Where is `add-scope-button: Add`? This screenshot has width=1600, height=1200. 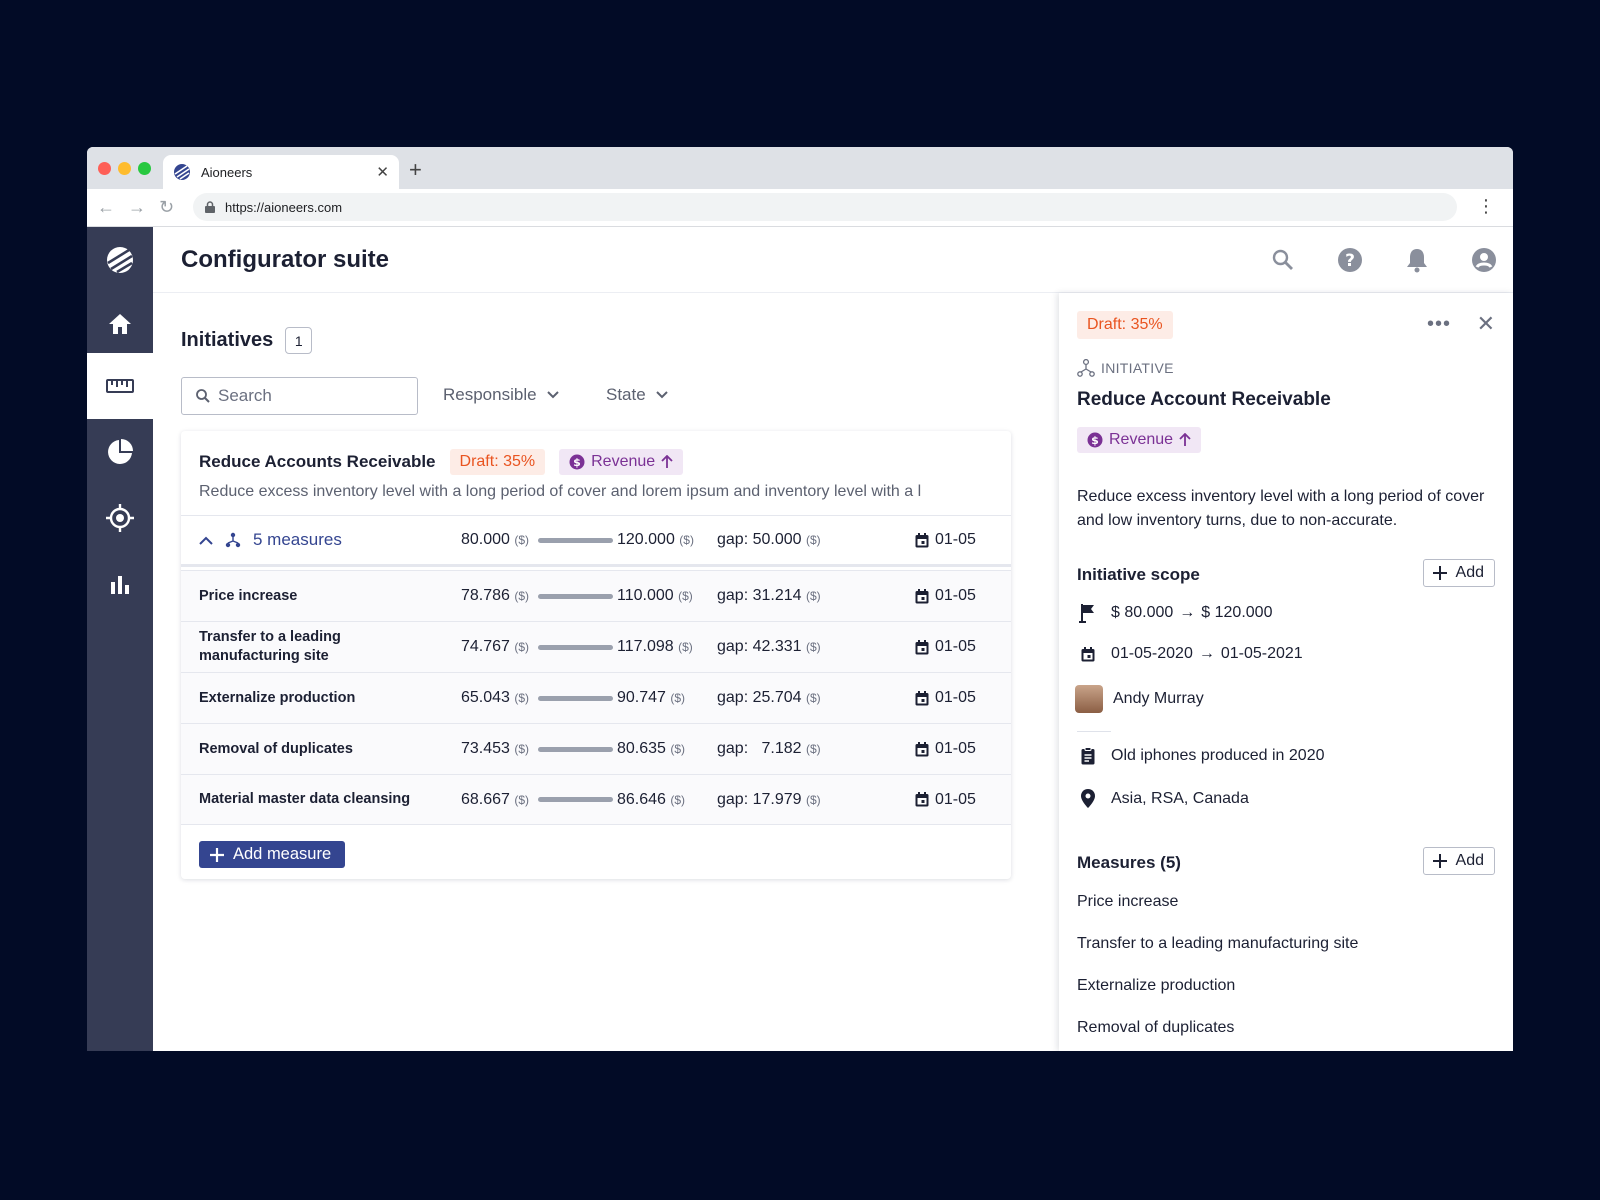
add-scope-button: Add is located at coordinates (1458, 573).